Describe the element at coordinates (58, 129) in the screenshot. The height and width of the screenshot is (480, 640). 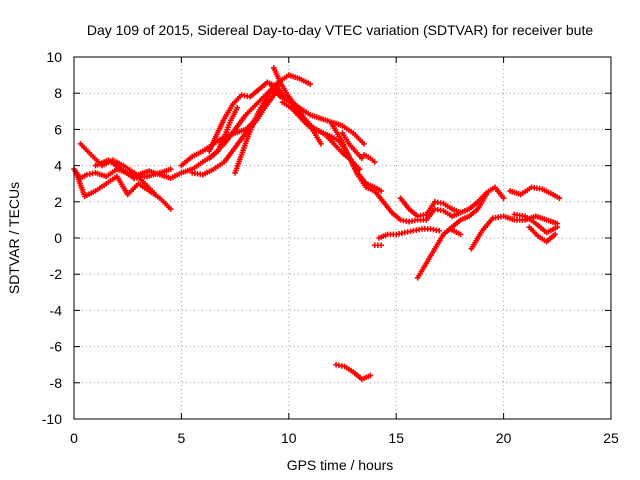
I see `y-tick-label: 6` at that location.